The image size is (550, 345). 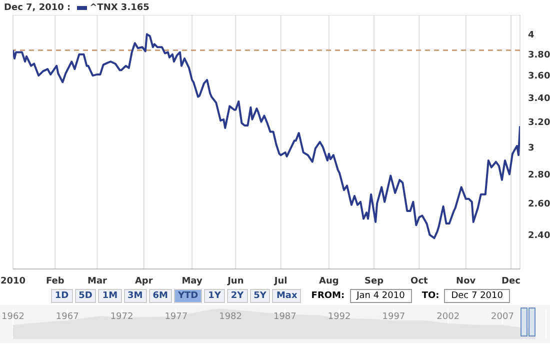 I want to click on range-button: 3M, so click(x=135, y=296).